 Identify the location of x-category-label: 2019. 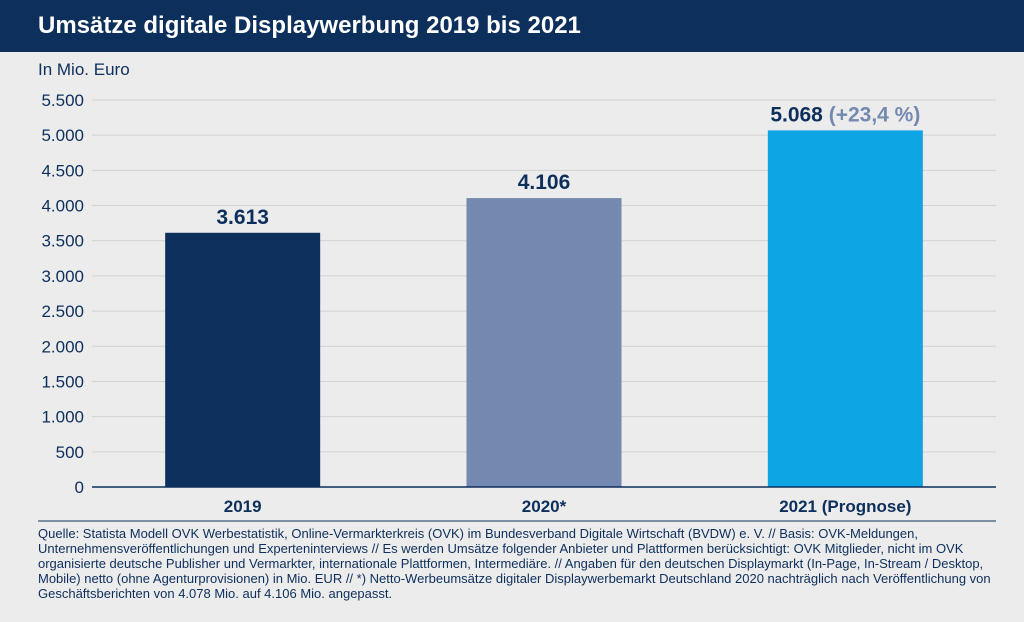
(243, 506).